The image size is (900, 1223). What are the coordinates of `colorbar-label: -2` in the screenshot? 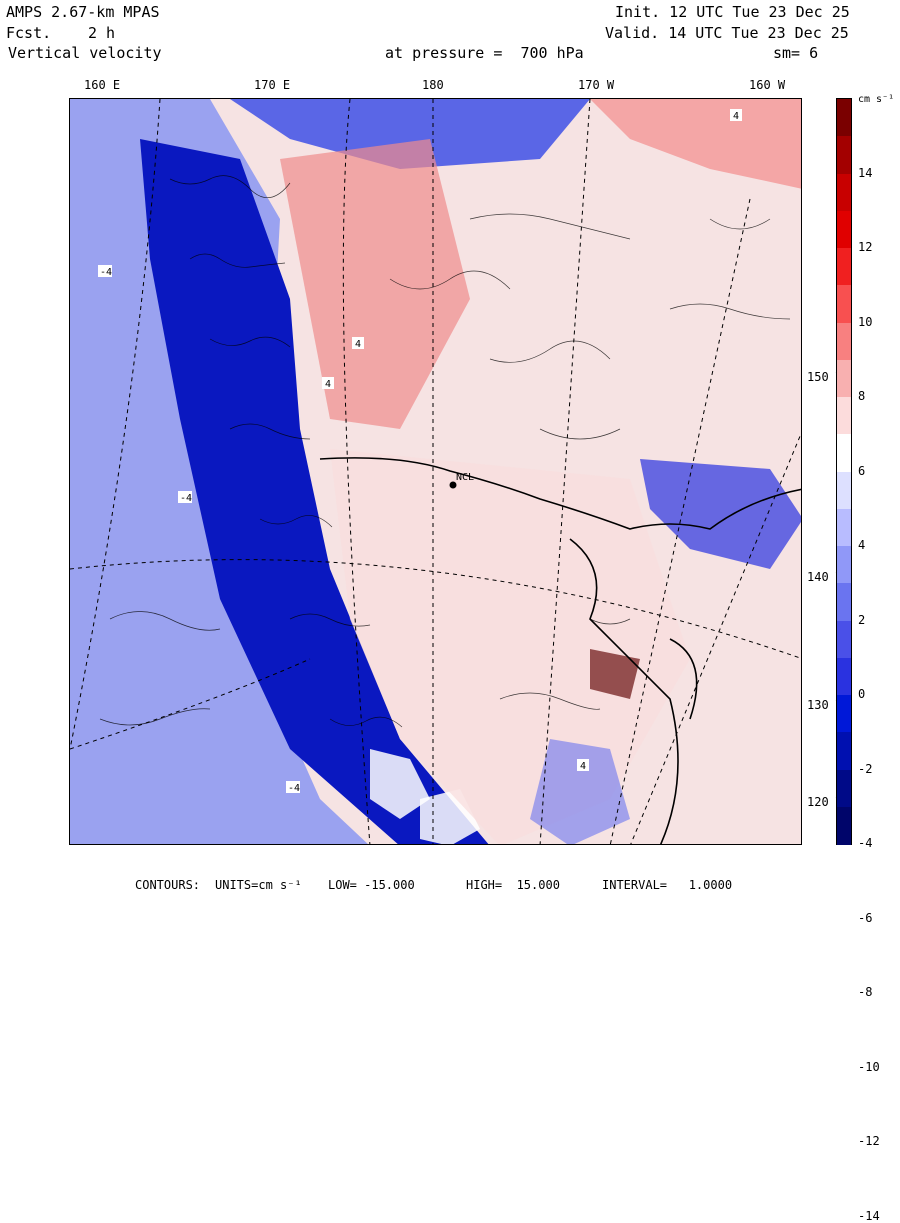 It's located at (865, 768).